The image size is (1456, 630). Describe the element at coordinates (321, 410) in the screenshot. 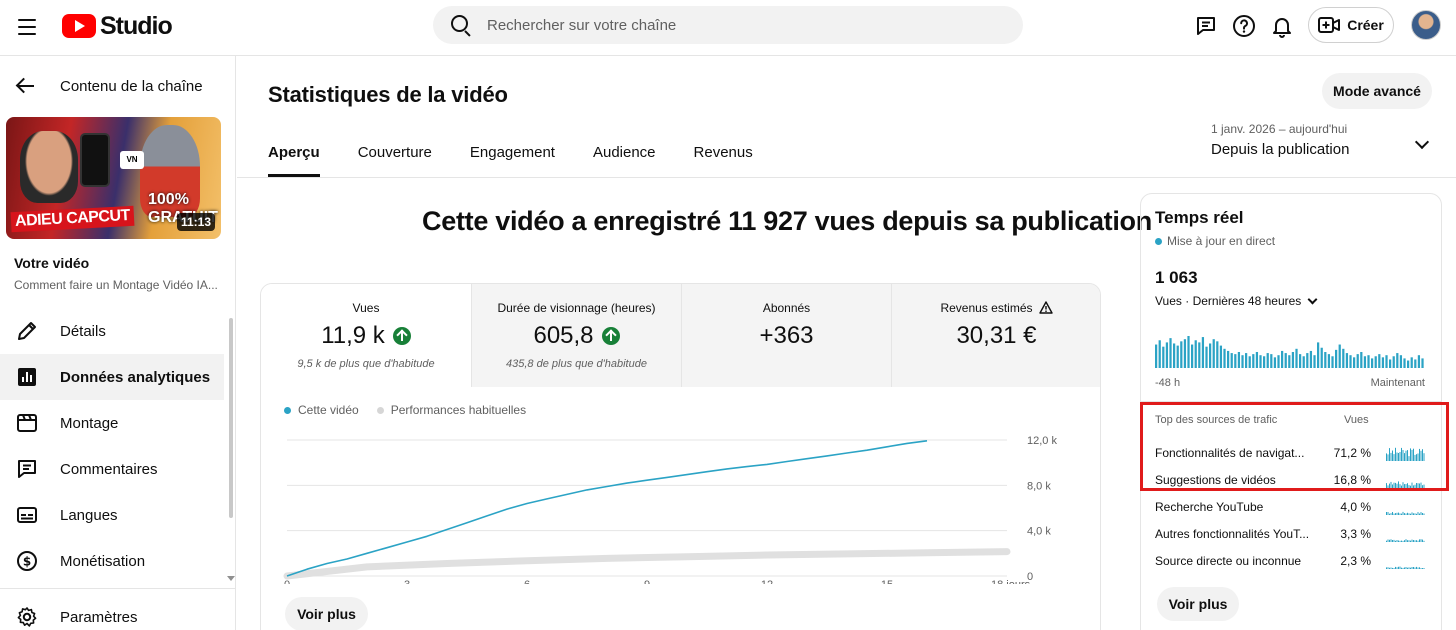

I see `legend-item-this-video: Cette vidéo` at that location.